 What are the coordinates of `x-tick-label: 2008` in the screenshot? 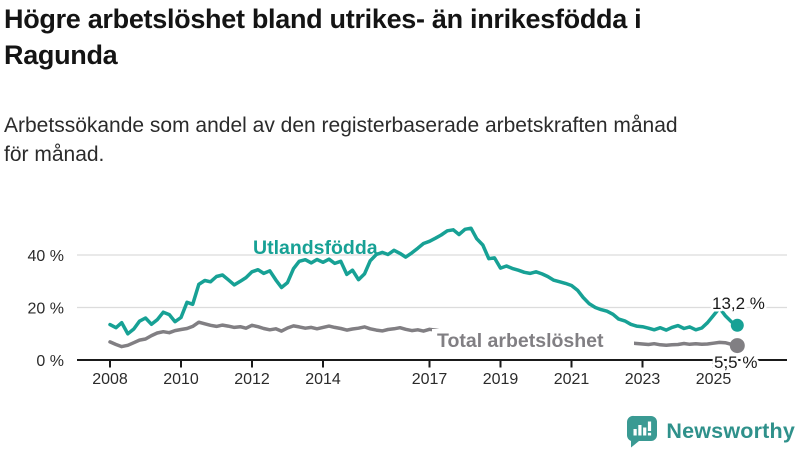 It's located at (110, 379).